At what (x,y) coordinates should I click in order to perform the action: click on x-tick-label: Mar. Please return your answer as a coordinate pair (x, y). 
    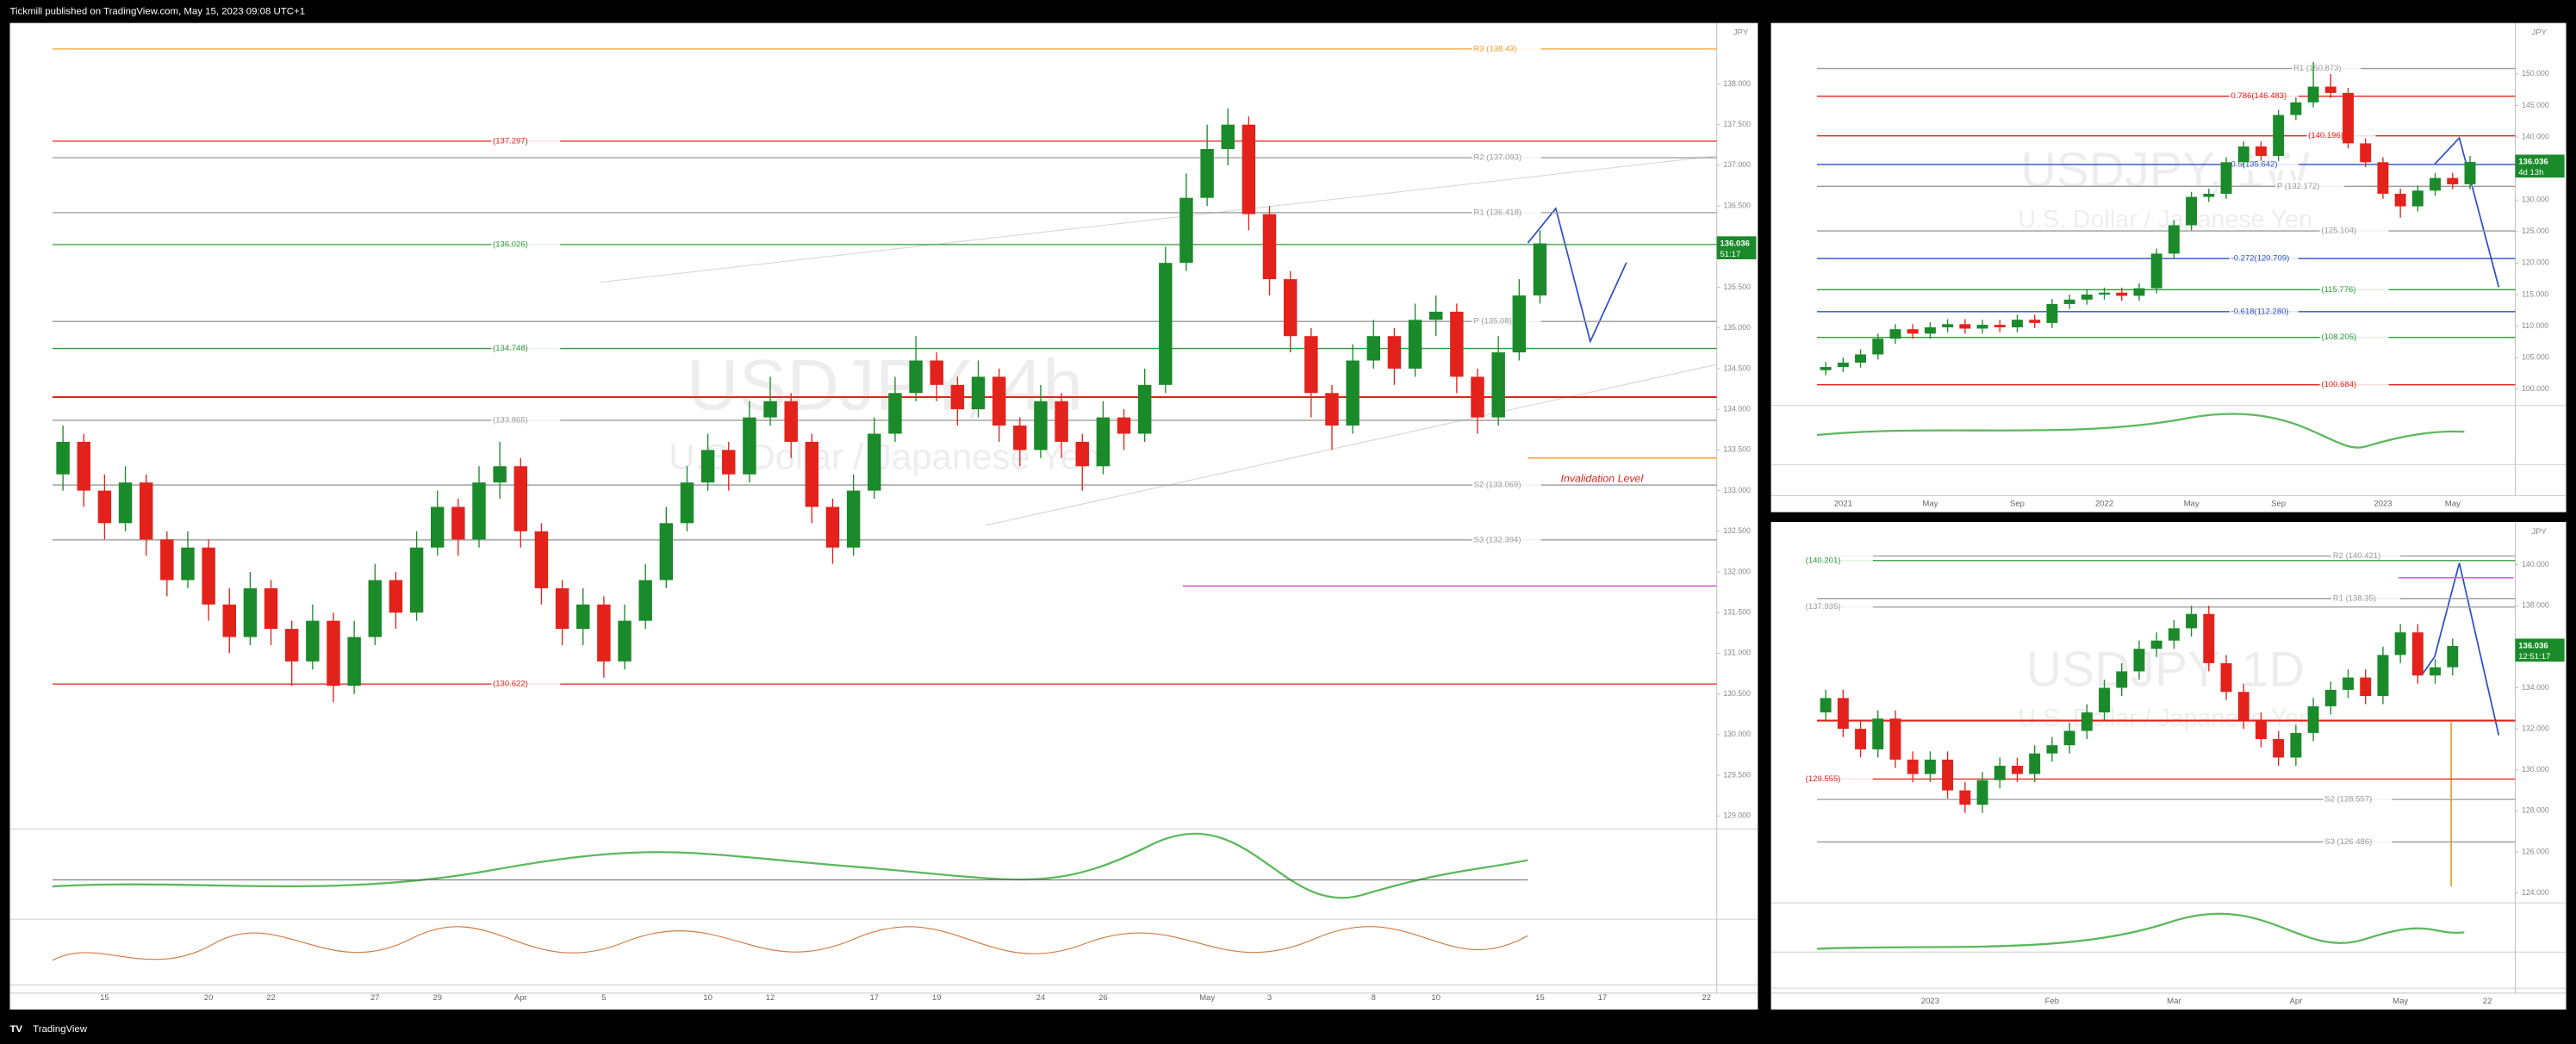
    Looking at the image, I should click on (2174, 1002).